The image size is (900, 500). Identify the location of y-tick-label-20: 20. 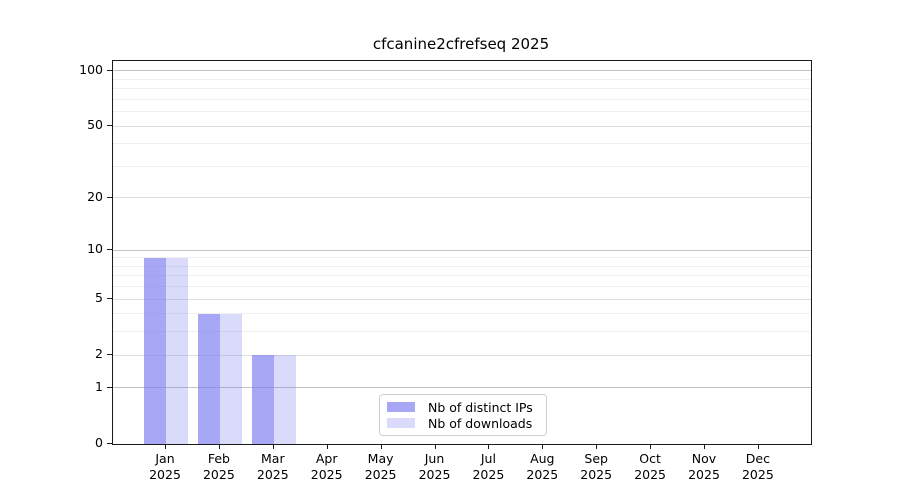
(95, 196).